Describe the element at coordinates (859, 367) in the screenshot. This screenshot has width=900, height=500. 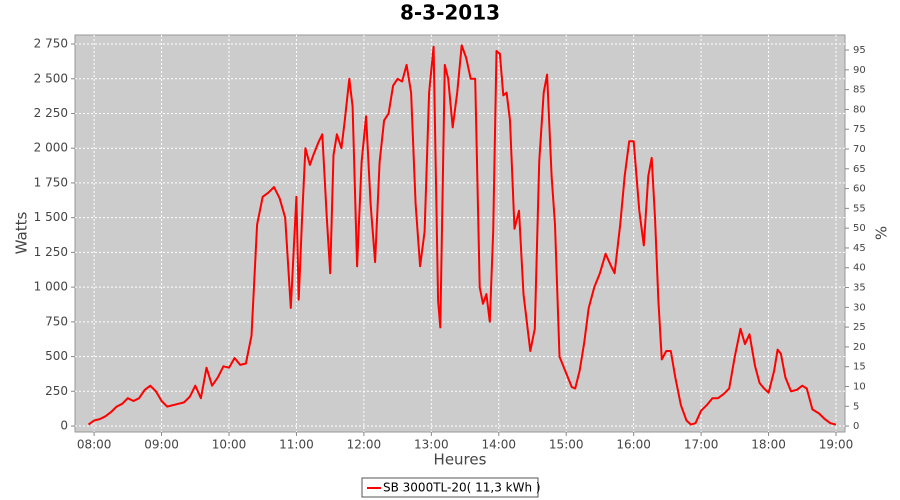
I see `y2-tick-label: 15` at that location.